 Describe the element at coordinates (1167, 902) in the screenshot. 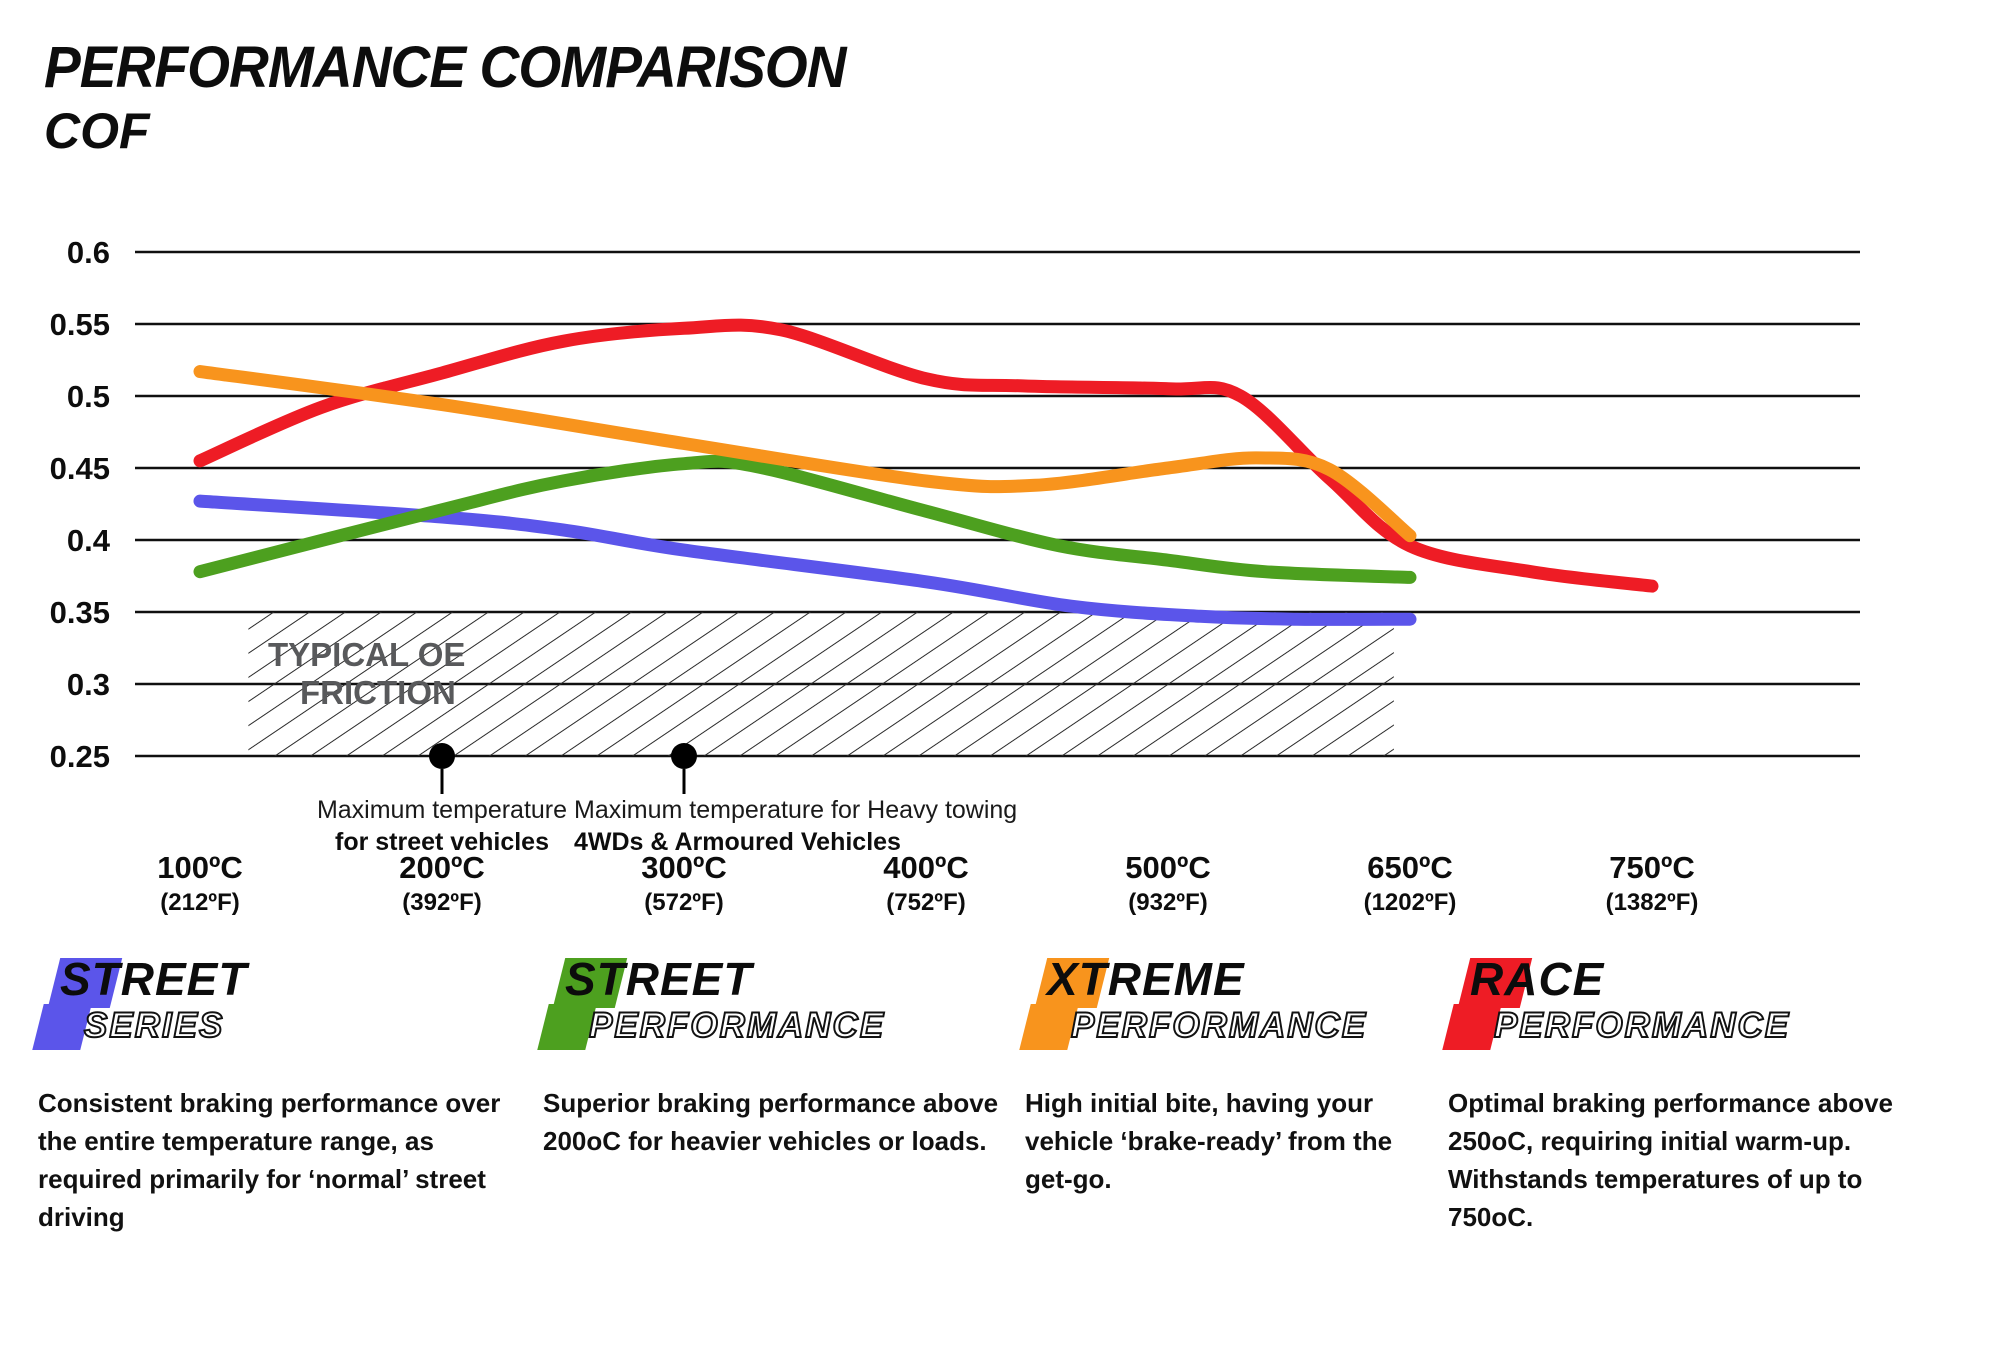

I see `x-tick-label-f: (932ºF)` at that location.